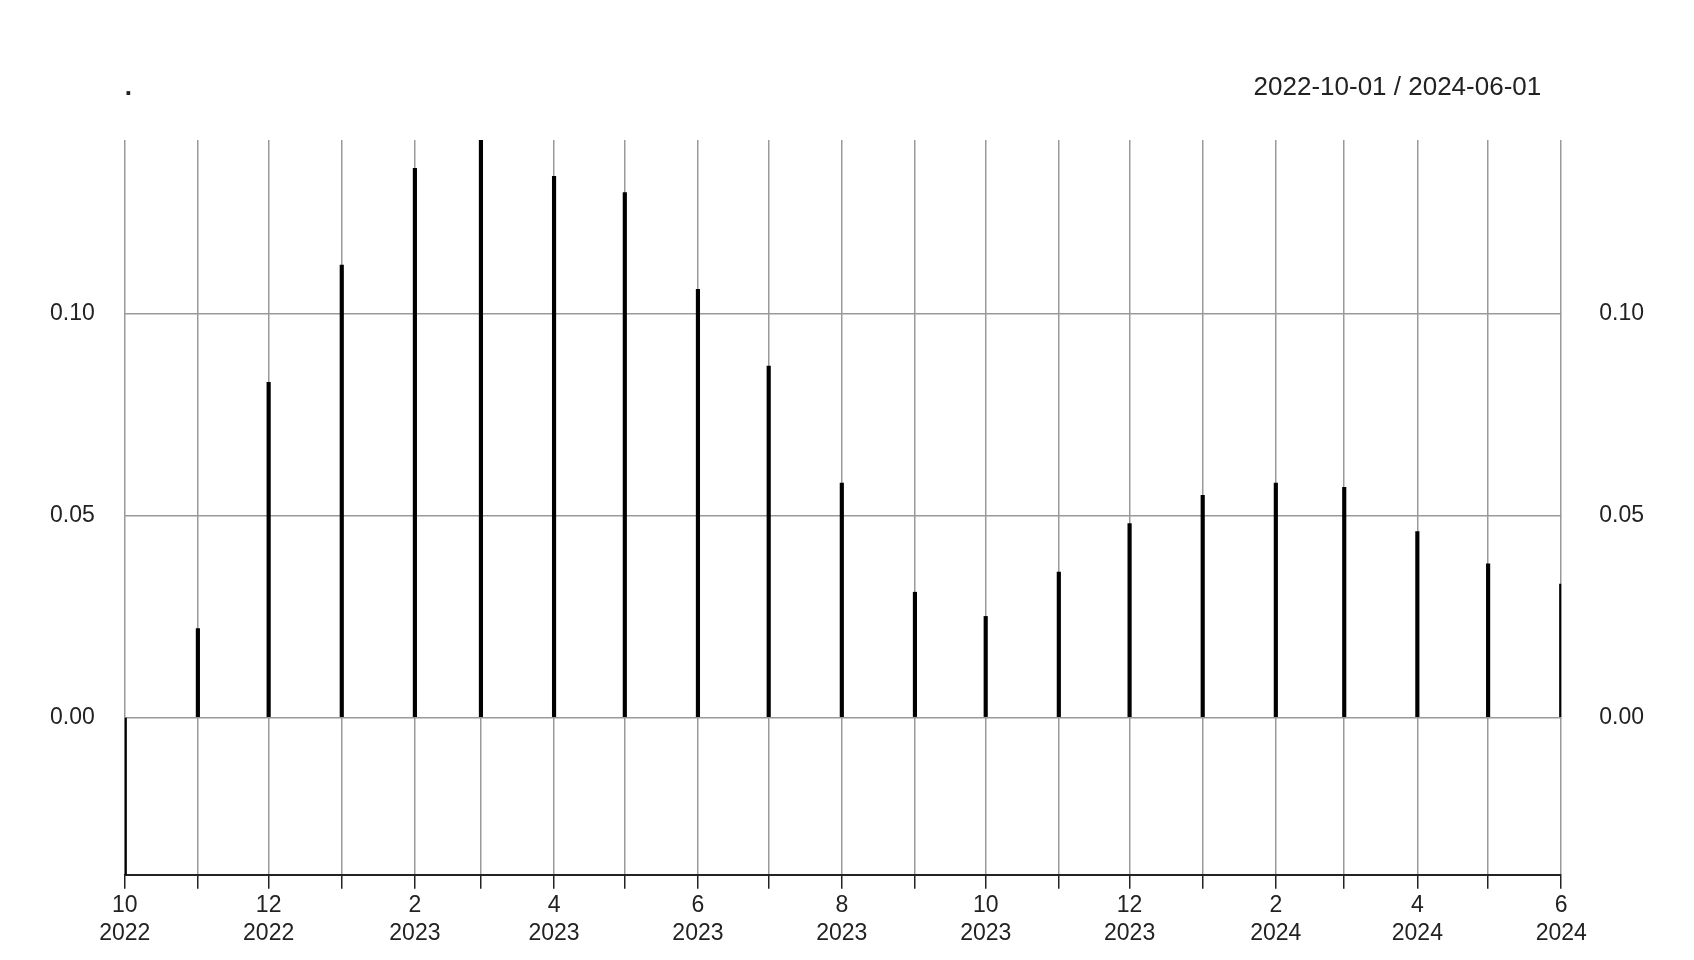 This screenshot has width=1694, height=960. I want to click on x-tick-label: 10 2023, so click(986, 917).